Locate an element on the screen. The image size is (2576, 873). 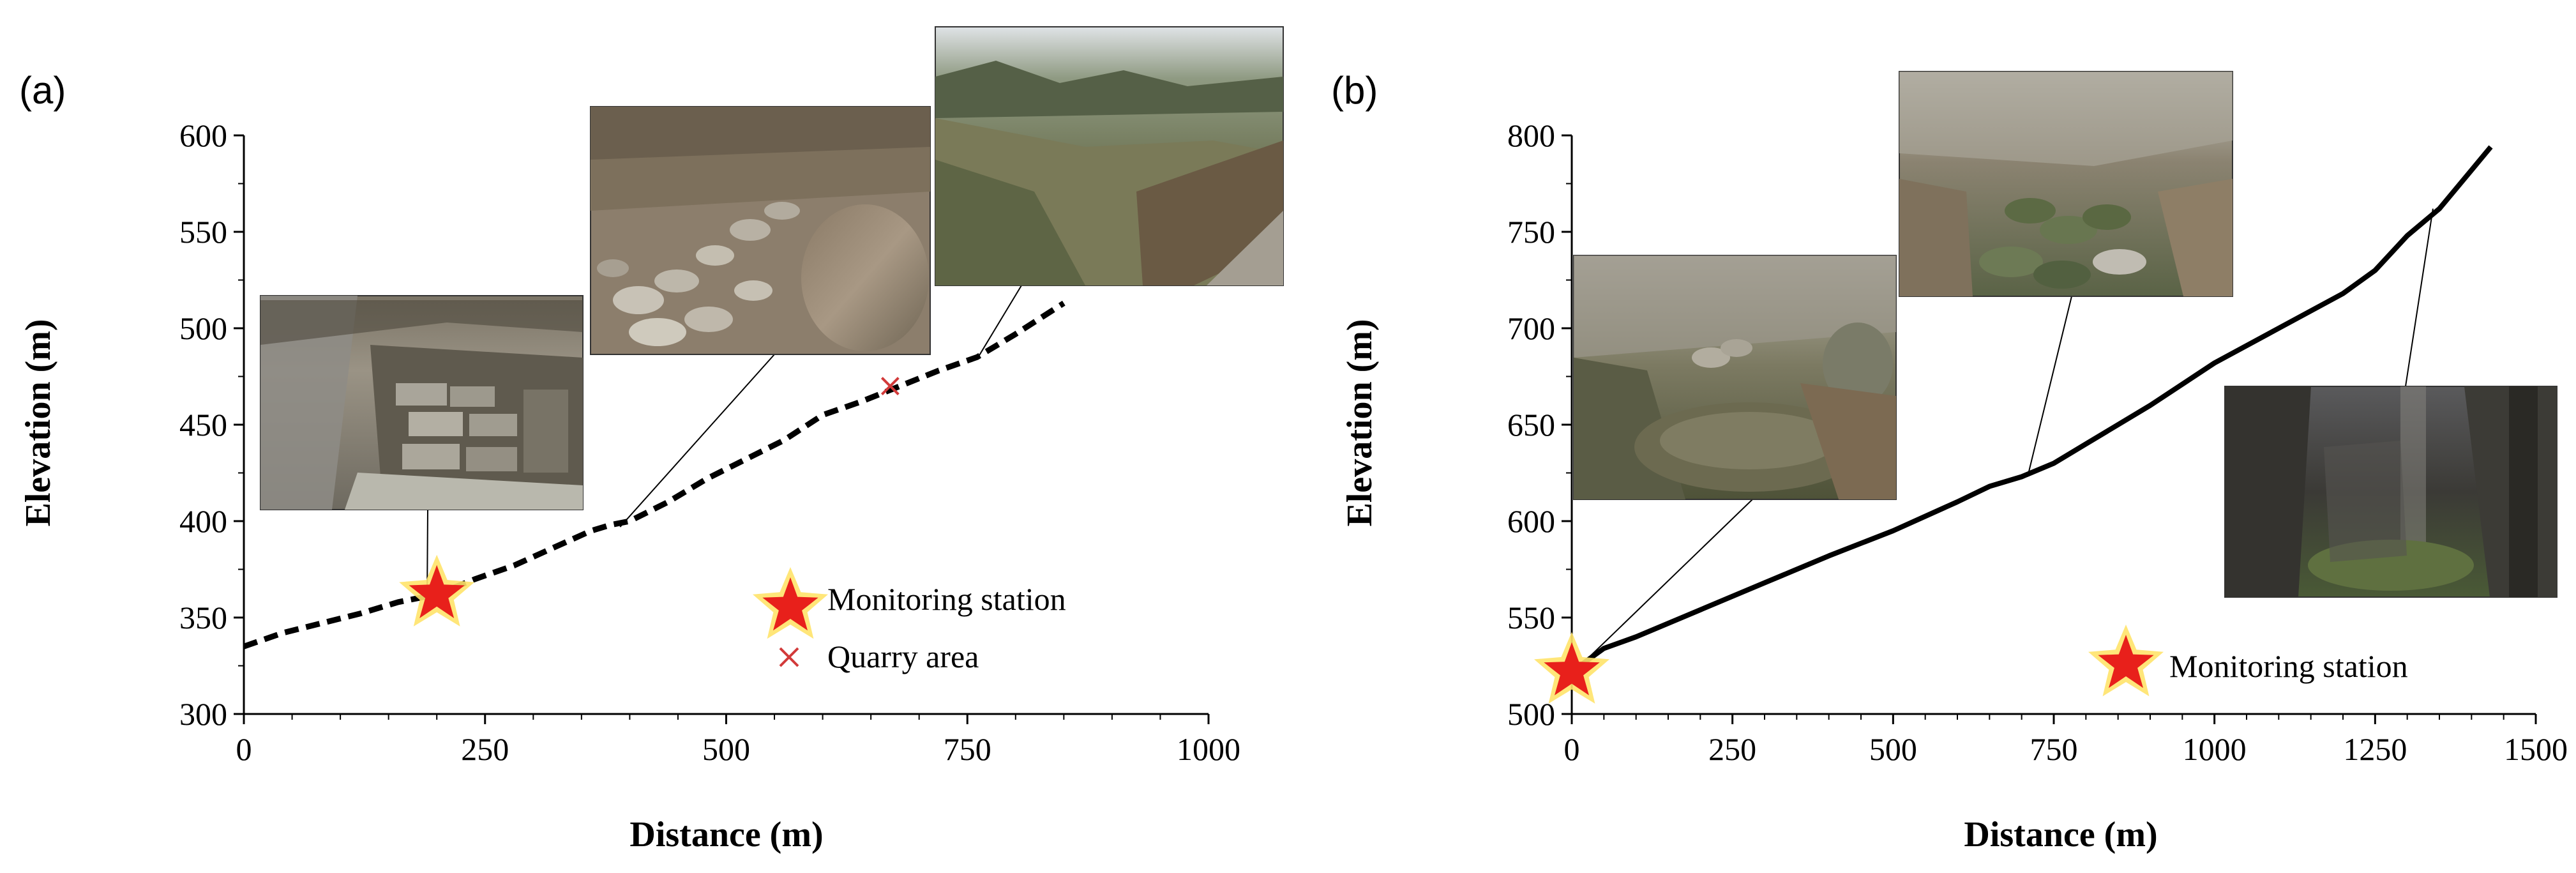
legend-b: Monitoring station is located at coordinates (2248, 661).